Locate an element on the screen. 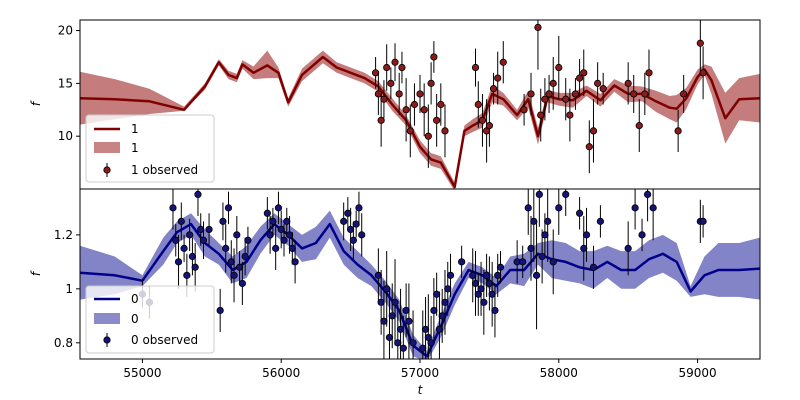  y-tick-label: 1.2 is located at coordinates (63, 235).